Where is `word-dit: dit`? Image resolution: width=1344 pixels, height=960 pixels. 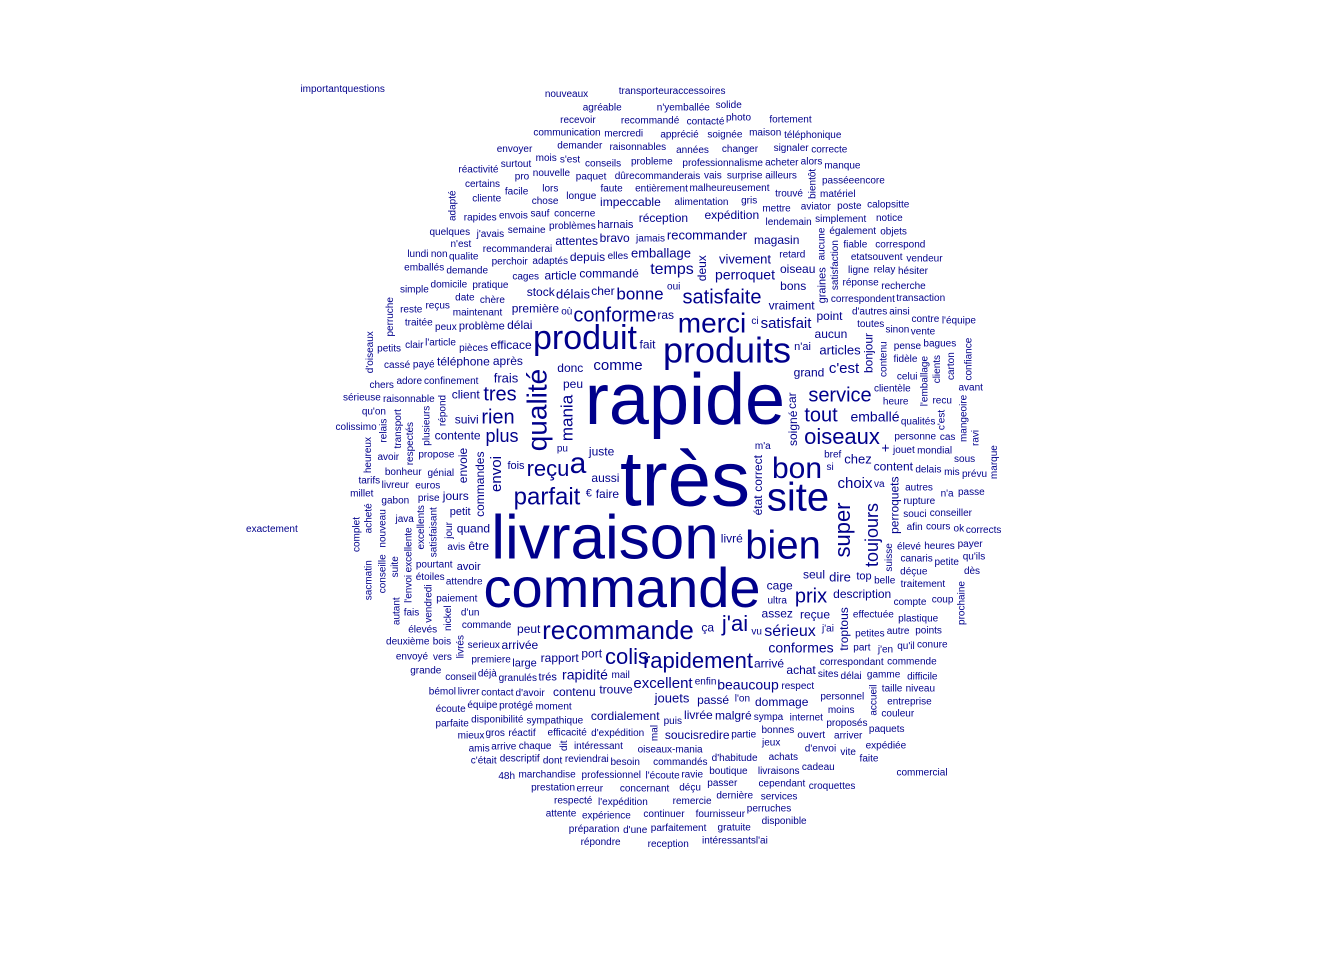 word-dit: dit is located at coordinates (564, 745).